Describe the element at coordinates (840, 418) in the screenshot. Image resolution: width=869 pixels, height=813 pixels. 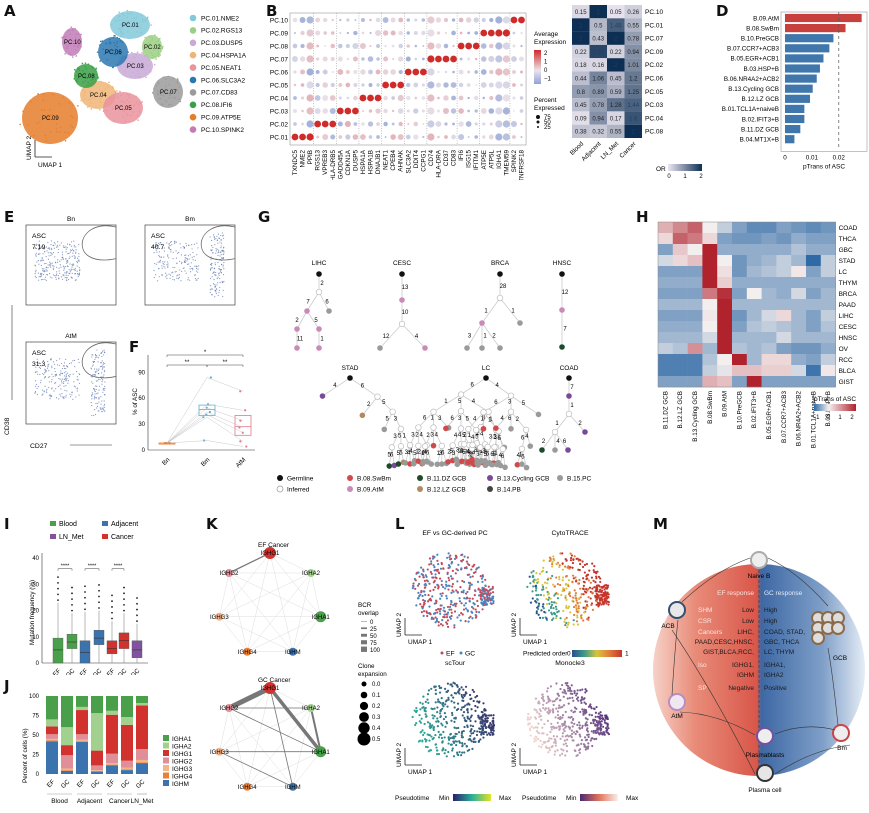
I see `color-scale-tick: 1` at that location.